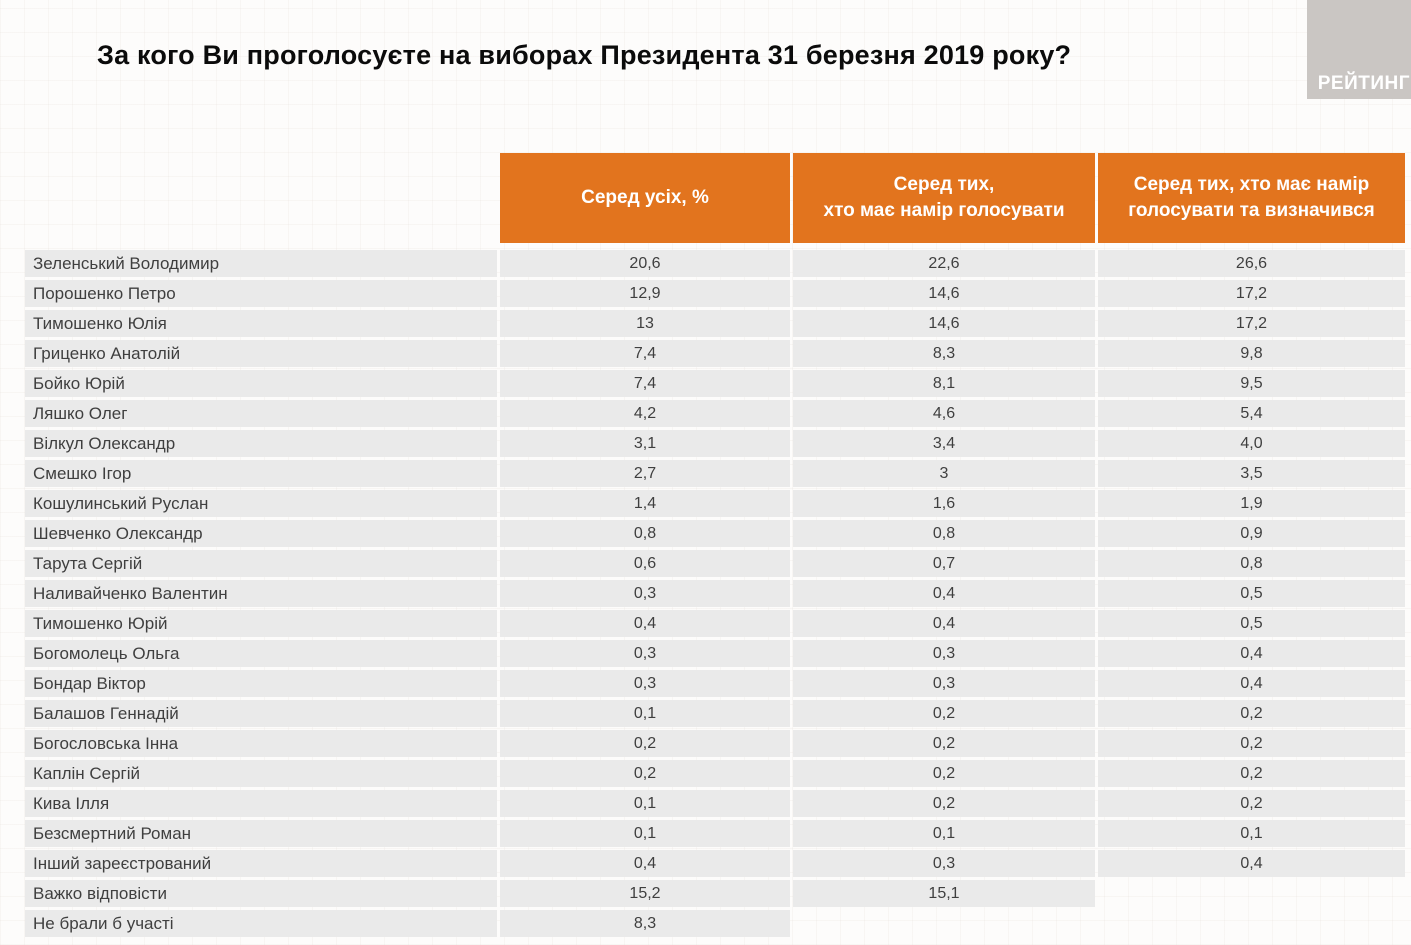  I want to click on value-among-intending: 22,6, so click(944, 263).